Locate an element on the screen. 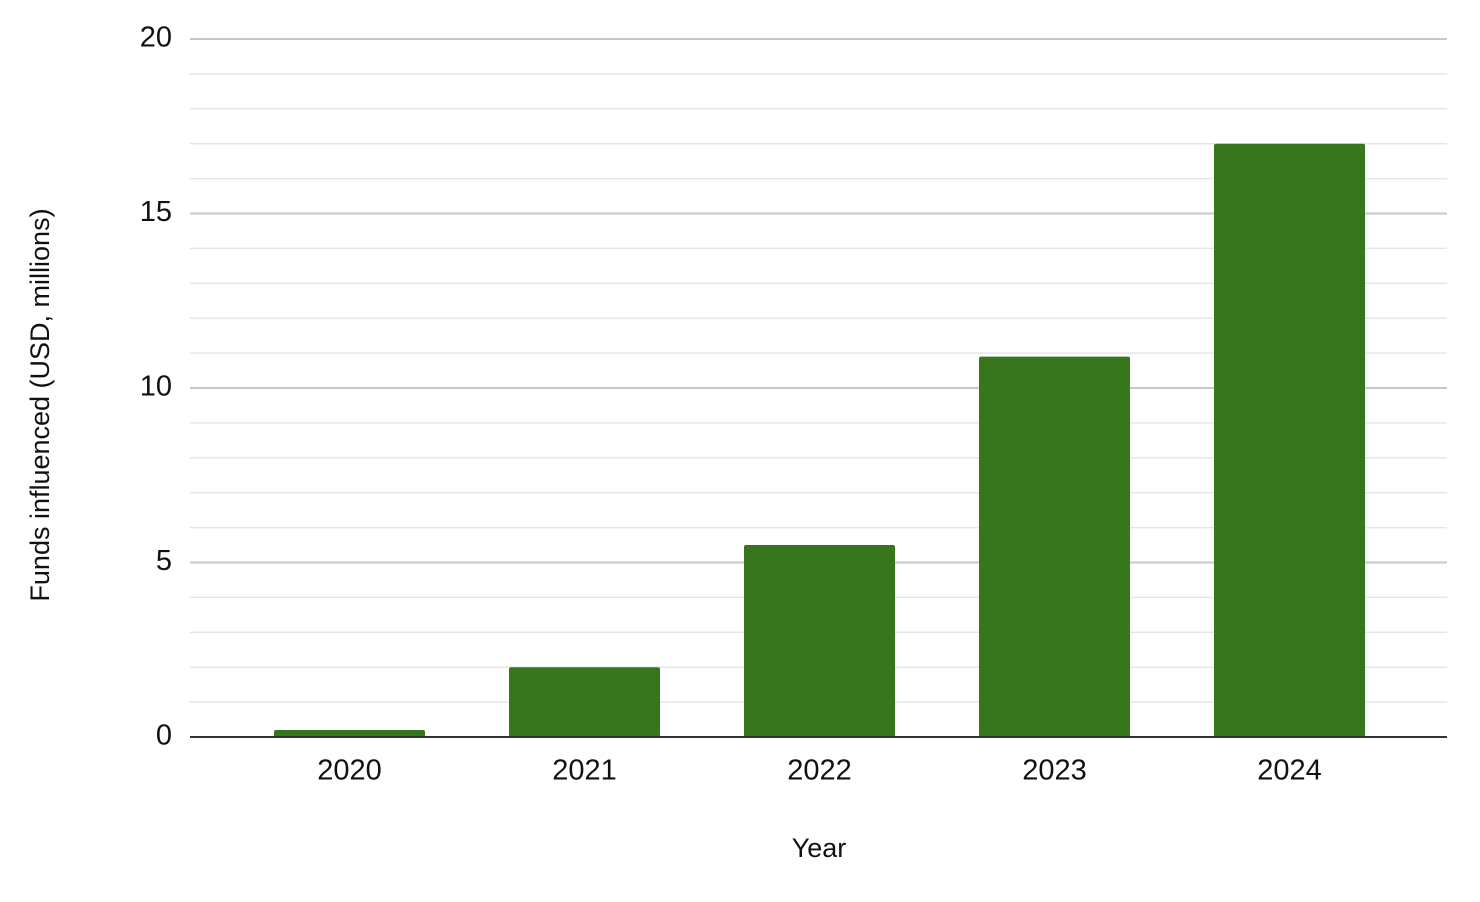 The height and width of the screenshot is (902, 1480). y-tick-label: 15 is located at coordinates (156, 212).